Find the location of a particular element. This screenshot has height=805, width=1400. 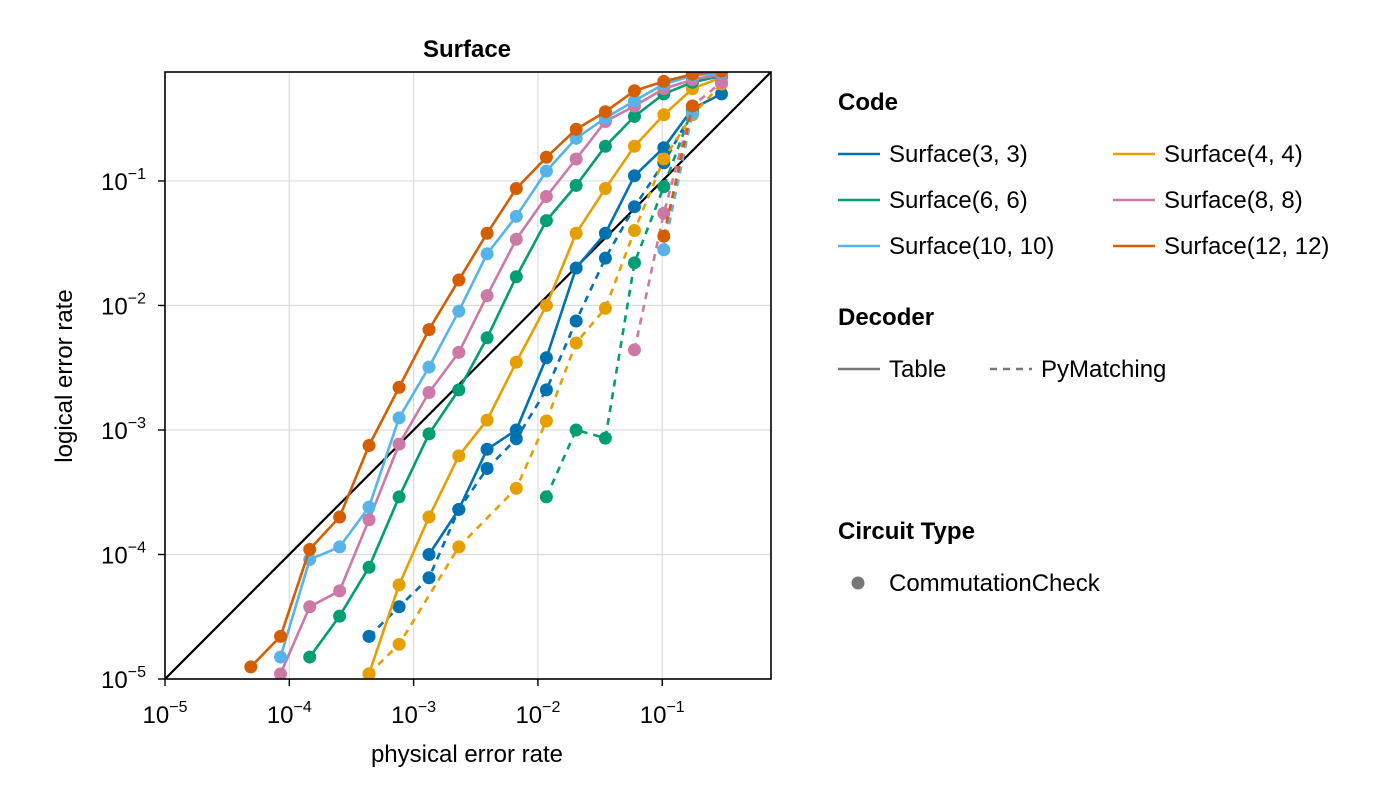

legend-circuit-label: CommutationCheck is located at coordinates (995, 583).